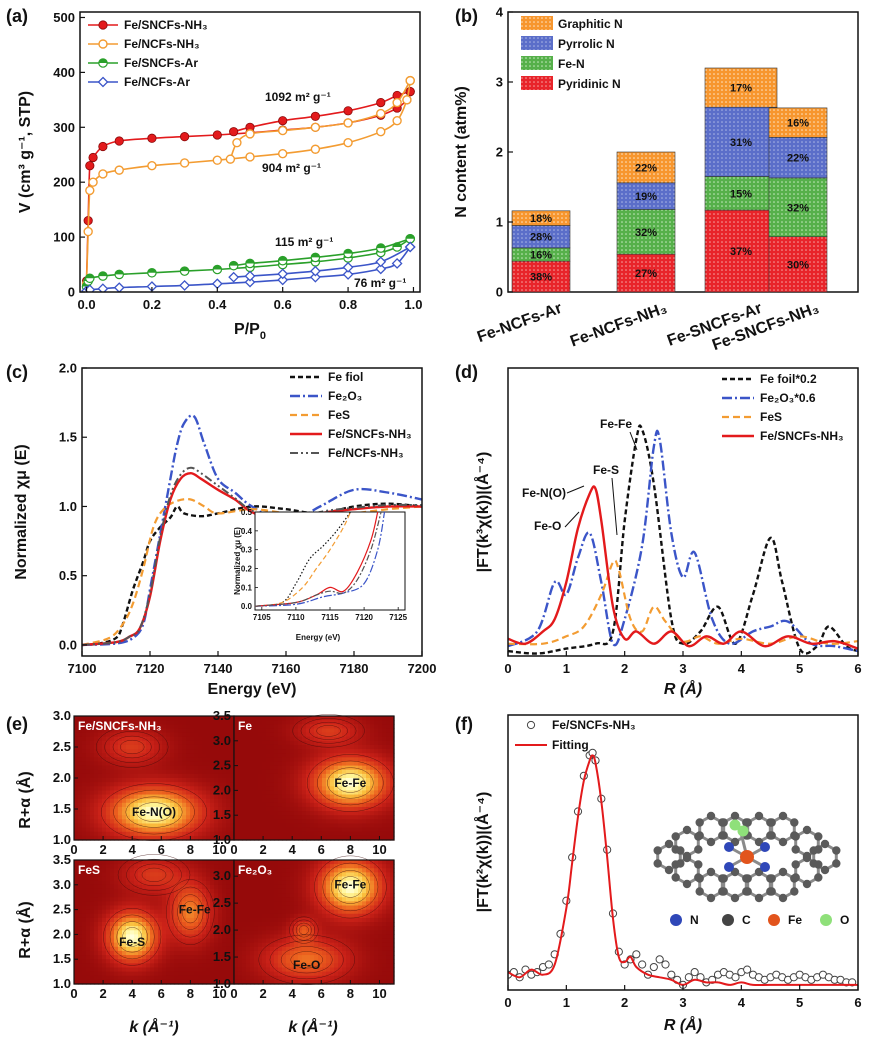  I want to click on panel-a-legend-label: Fe/NCFs-NH₃, so click(162, 44).